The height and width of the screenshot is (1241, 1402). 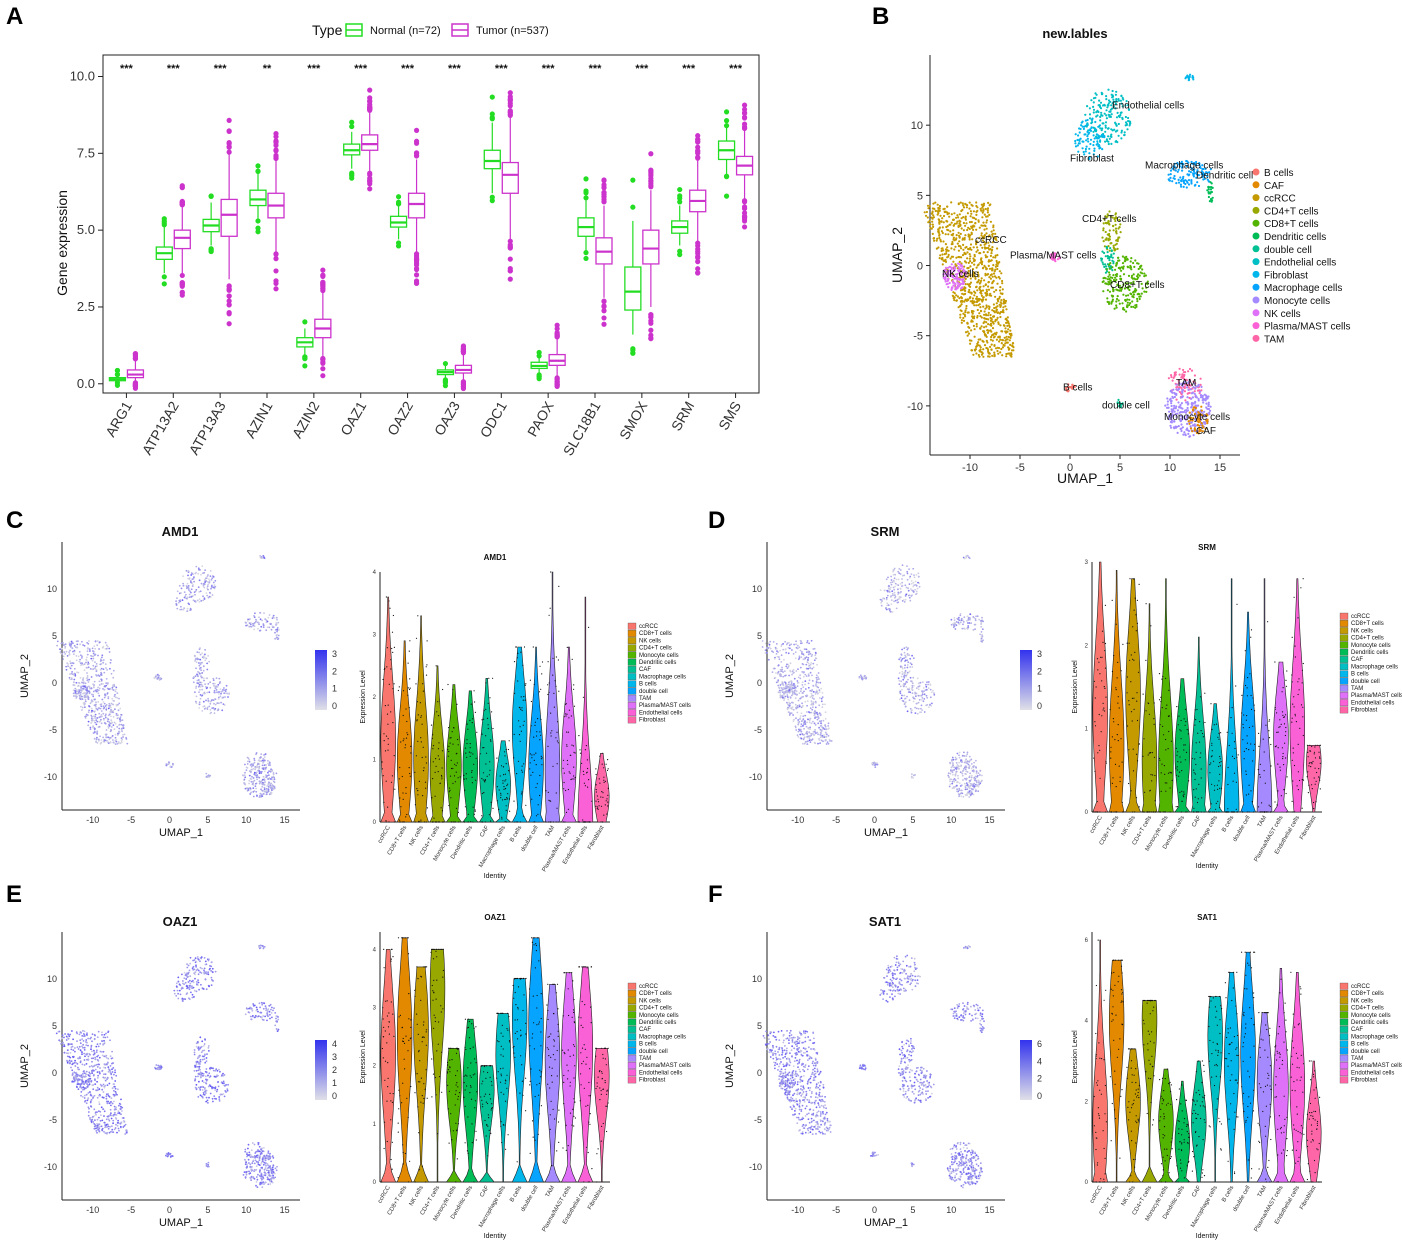 What do you see at coordinates (431, 224) in the screenshot?
I see `plot-frame` at bounding box center [431, 224].